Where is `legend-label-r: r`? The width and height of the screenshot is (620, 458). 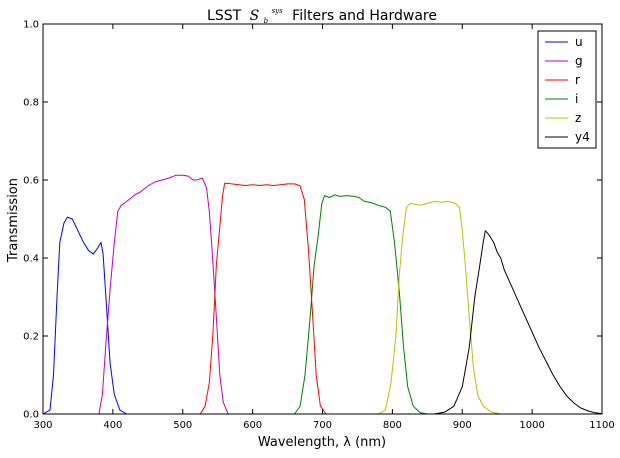 legend-label-r: r is located at coordinates (577, 80).